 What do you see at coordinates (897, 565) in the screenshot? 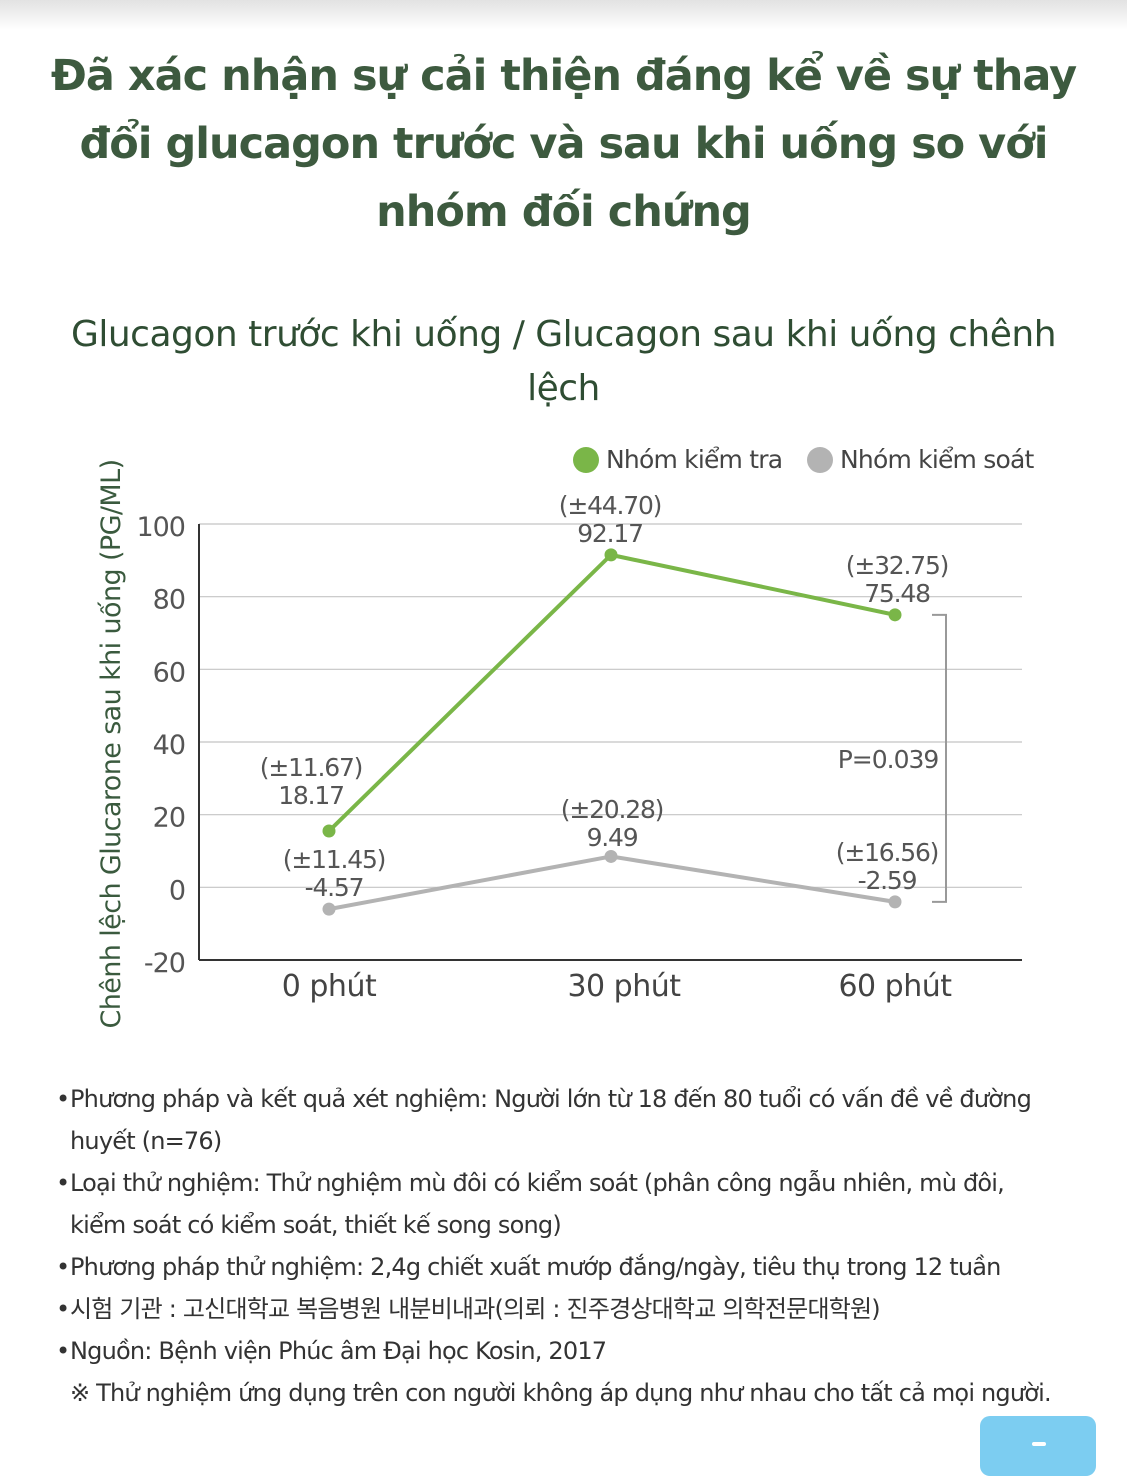
I see `error-label: (±32.75)` at bounding box center [897, 565].